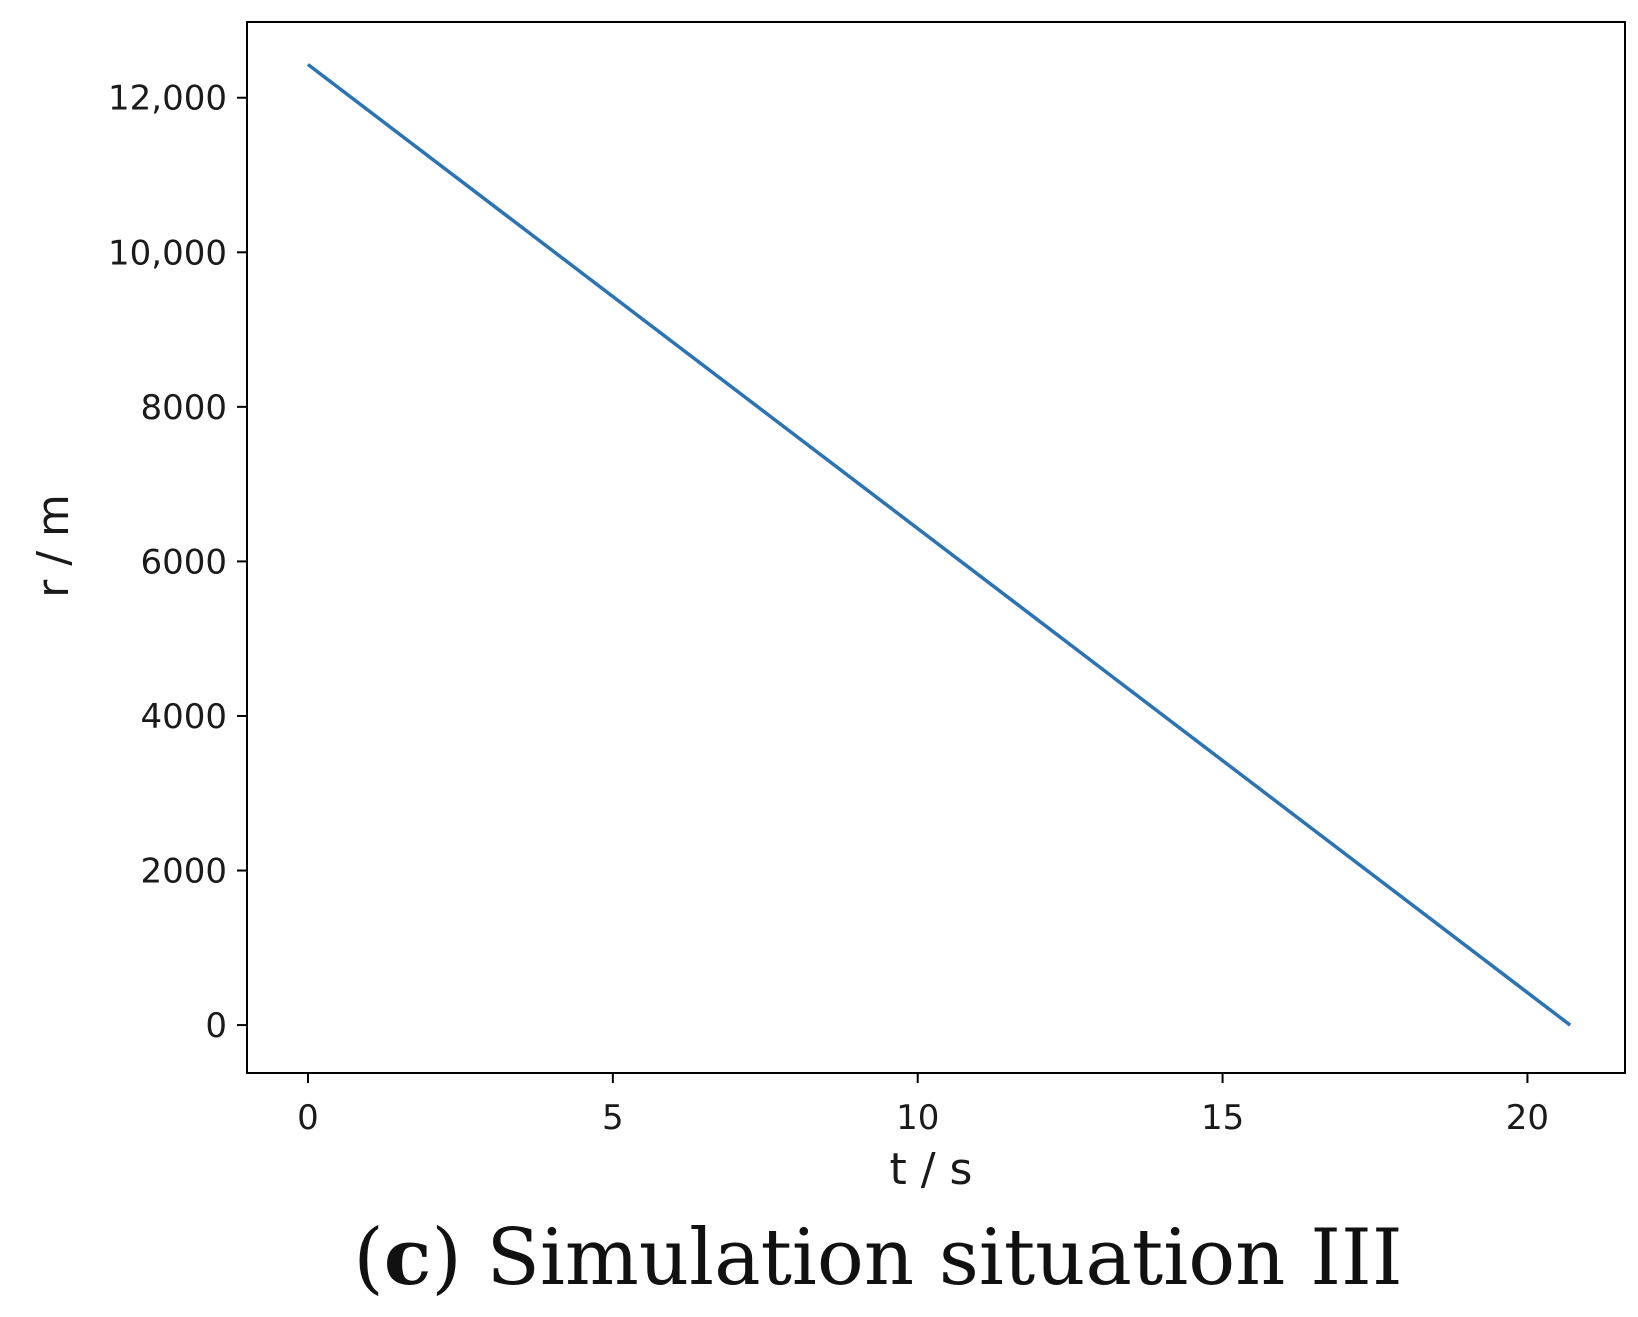 This screenshot has height=1317, width=1638. I want to click on y-axis-title: r / m, so click(53, 546).